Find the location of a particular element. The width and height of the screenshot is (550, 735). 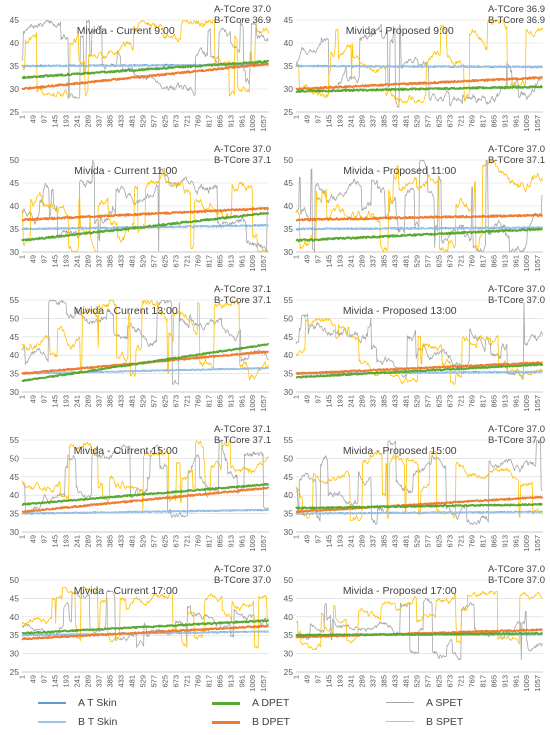

x-tick-label: 721 is located at coordinates (186, 681).